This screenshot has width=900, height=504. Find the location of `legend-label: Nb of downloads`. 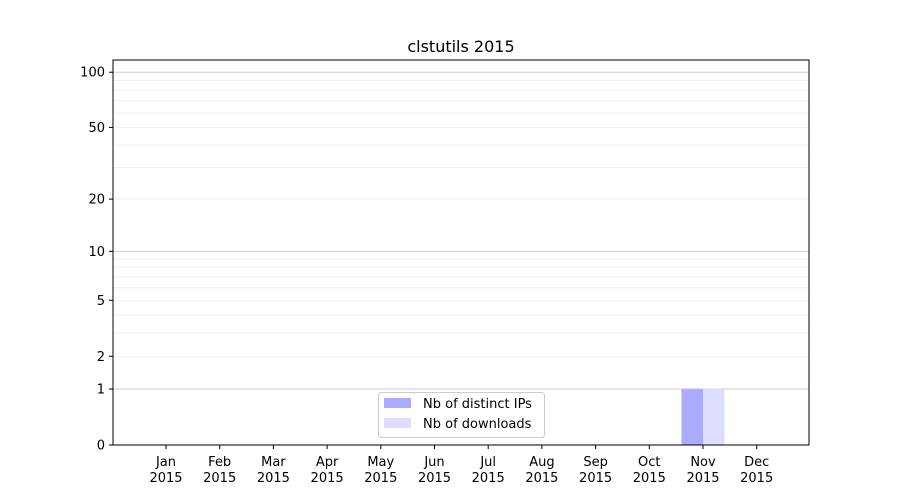

legend-label: Nb of downloads is located at coordinates (477, 424).